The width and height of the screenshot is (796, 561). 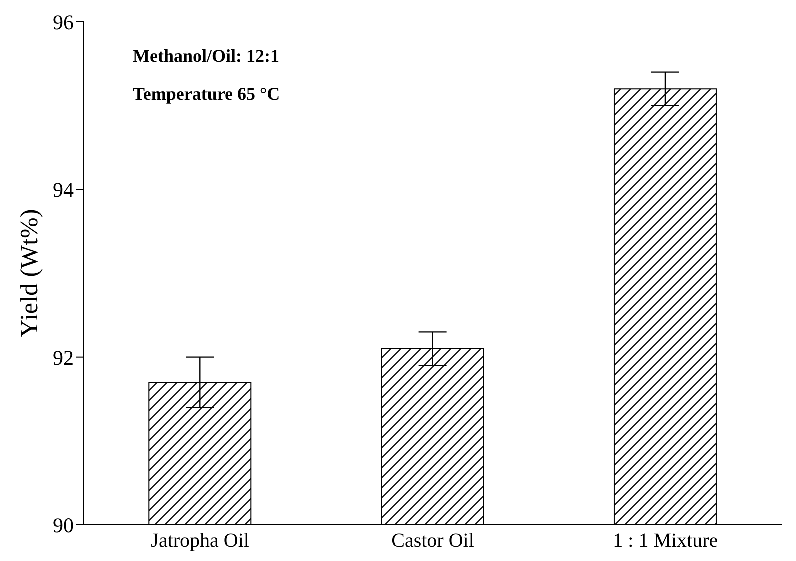 What do you see at coordinates (665, 541) in the screenshot?
I see `x-tick-label: 1 : 1 Mixture` at bounding box center [665, 541].